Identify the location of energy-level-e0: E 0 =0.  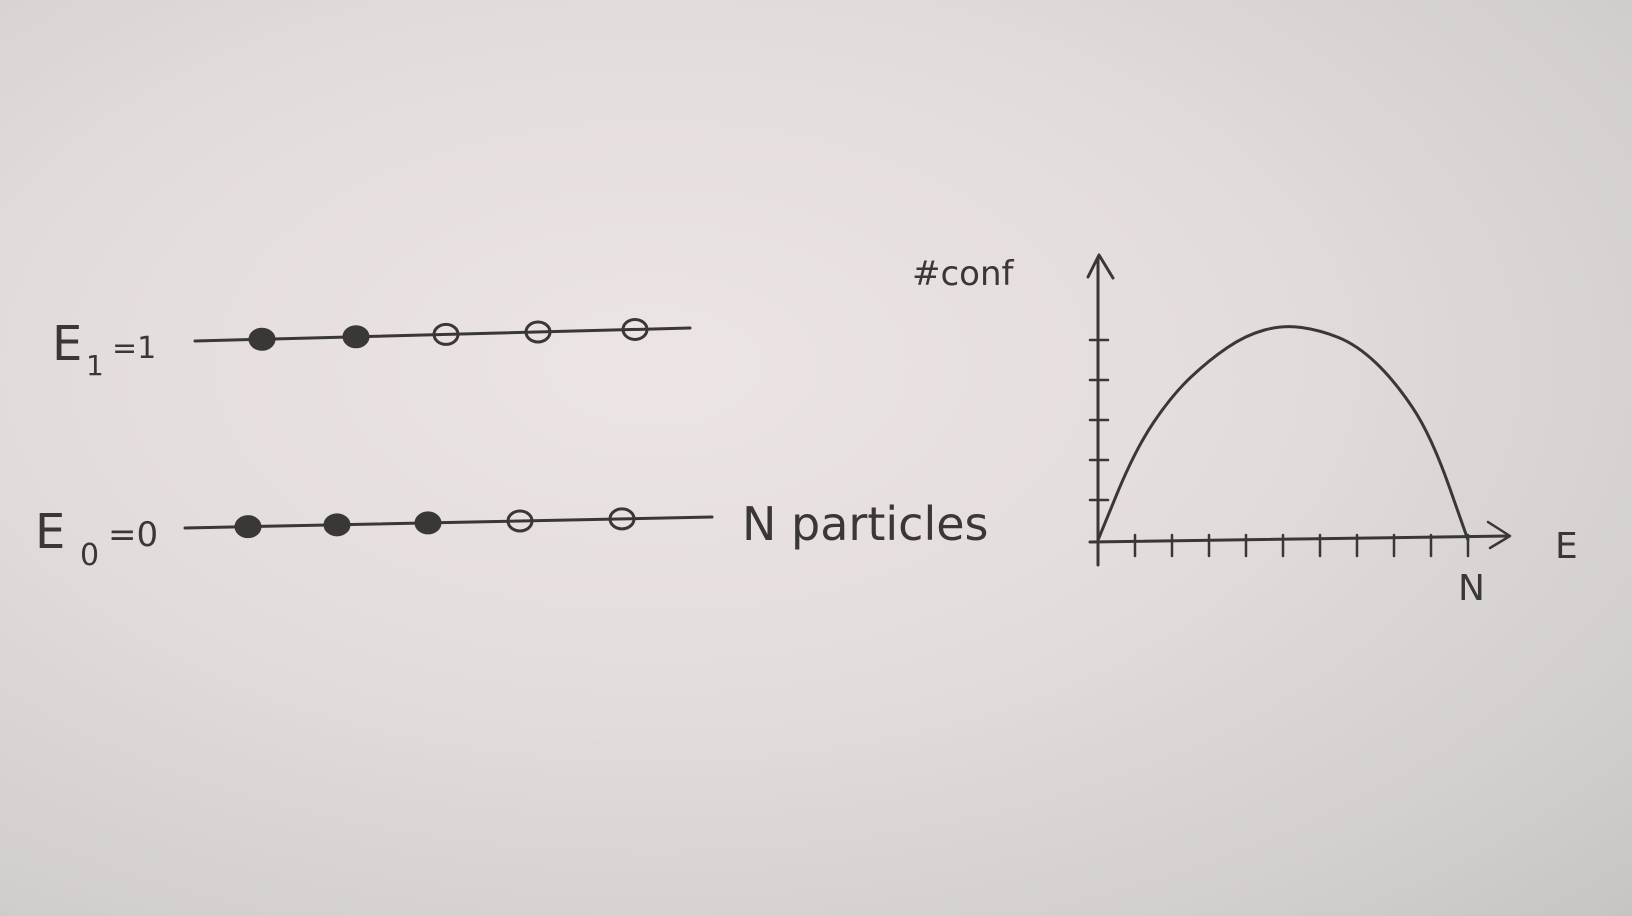
(374, 538).